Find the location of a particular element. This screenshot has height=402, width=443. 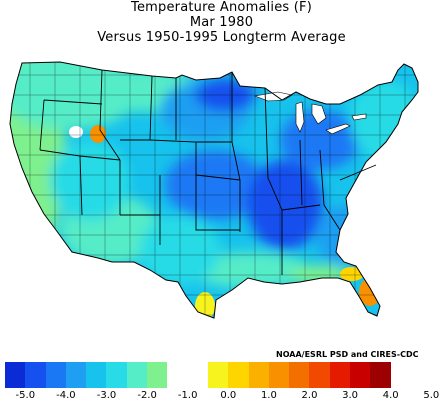

nevada-white-spot is located at coordinates (76, 132).